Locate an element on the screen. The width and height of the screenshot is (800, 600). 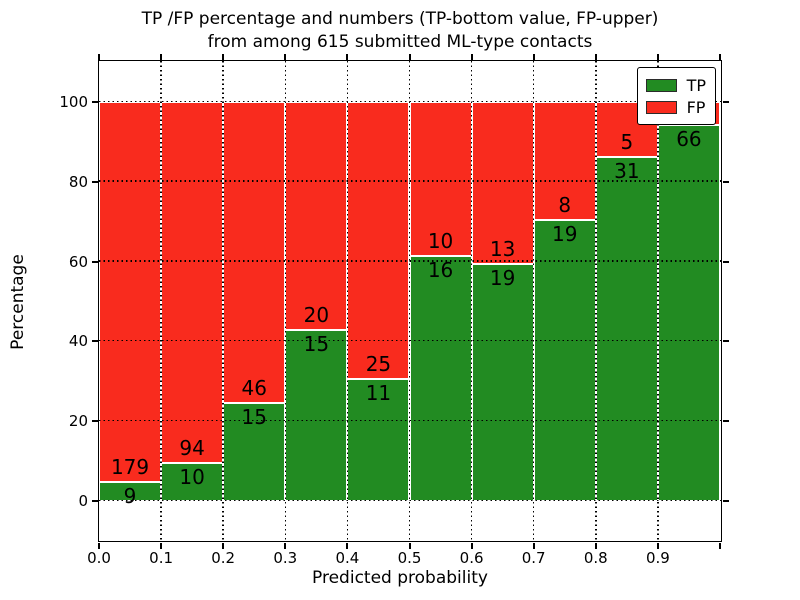
tp-count-label: 66 is located at coordinates (689, 138).